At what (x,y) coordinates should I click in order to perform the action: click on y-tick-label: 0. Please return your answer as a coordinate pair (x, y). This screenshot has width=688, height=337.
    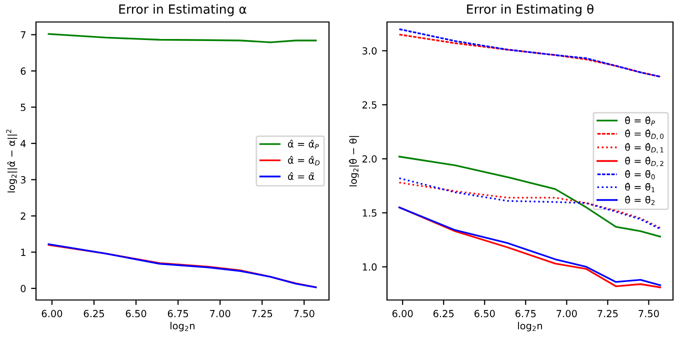
    Looking at the image, I should click on (23, 288).